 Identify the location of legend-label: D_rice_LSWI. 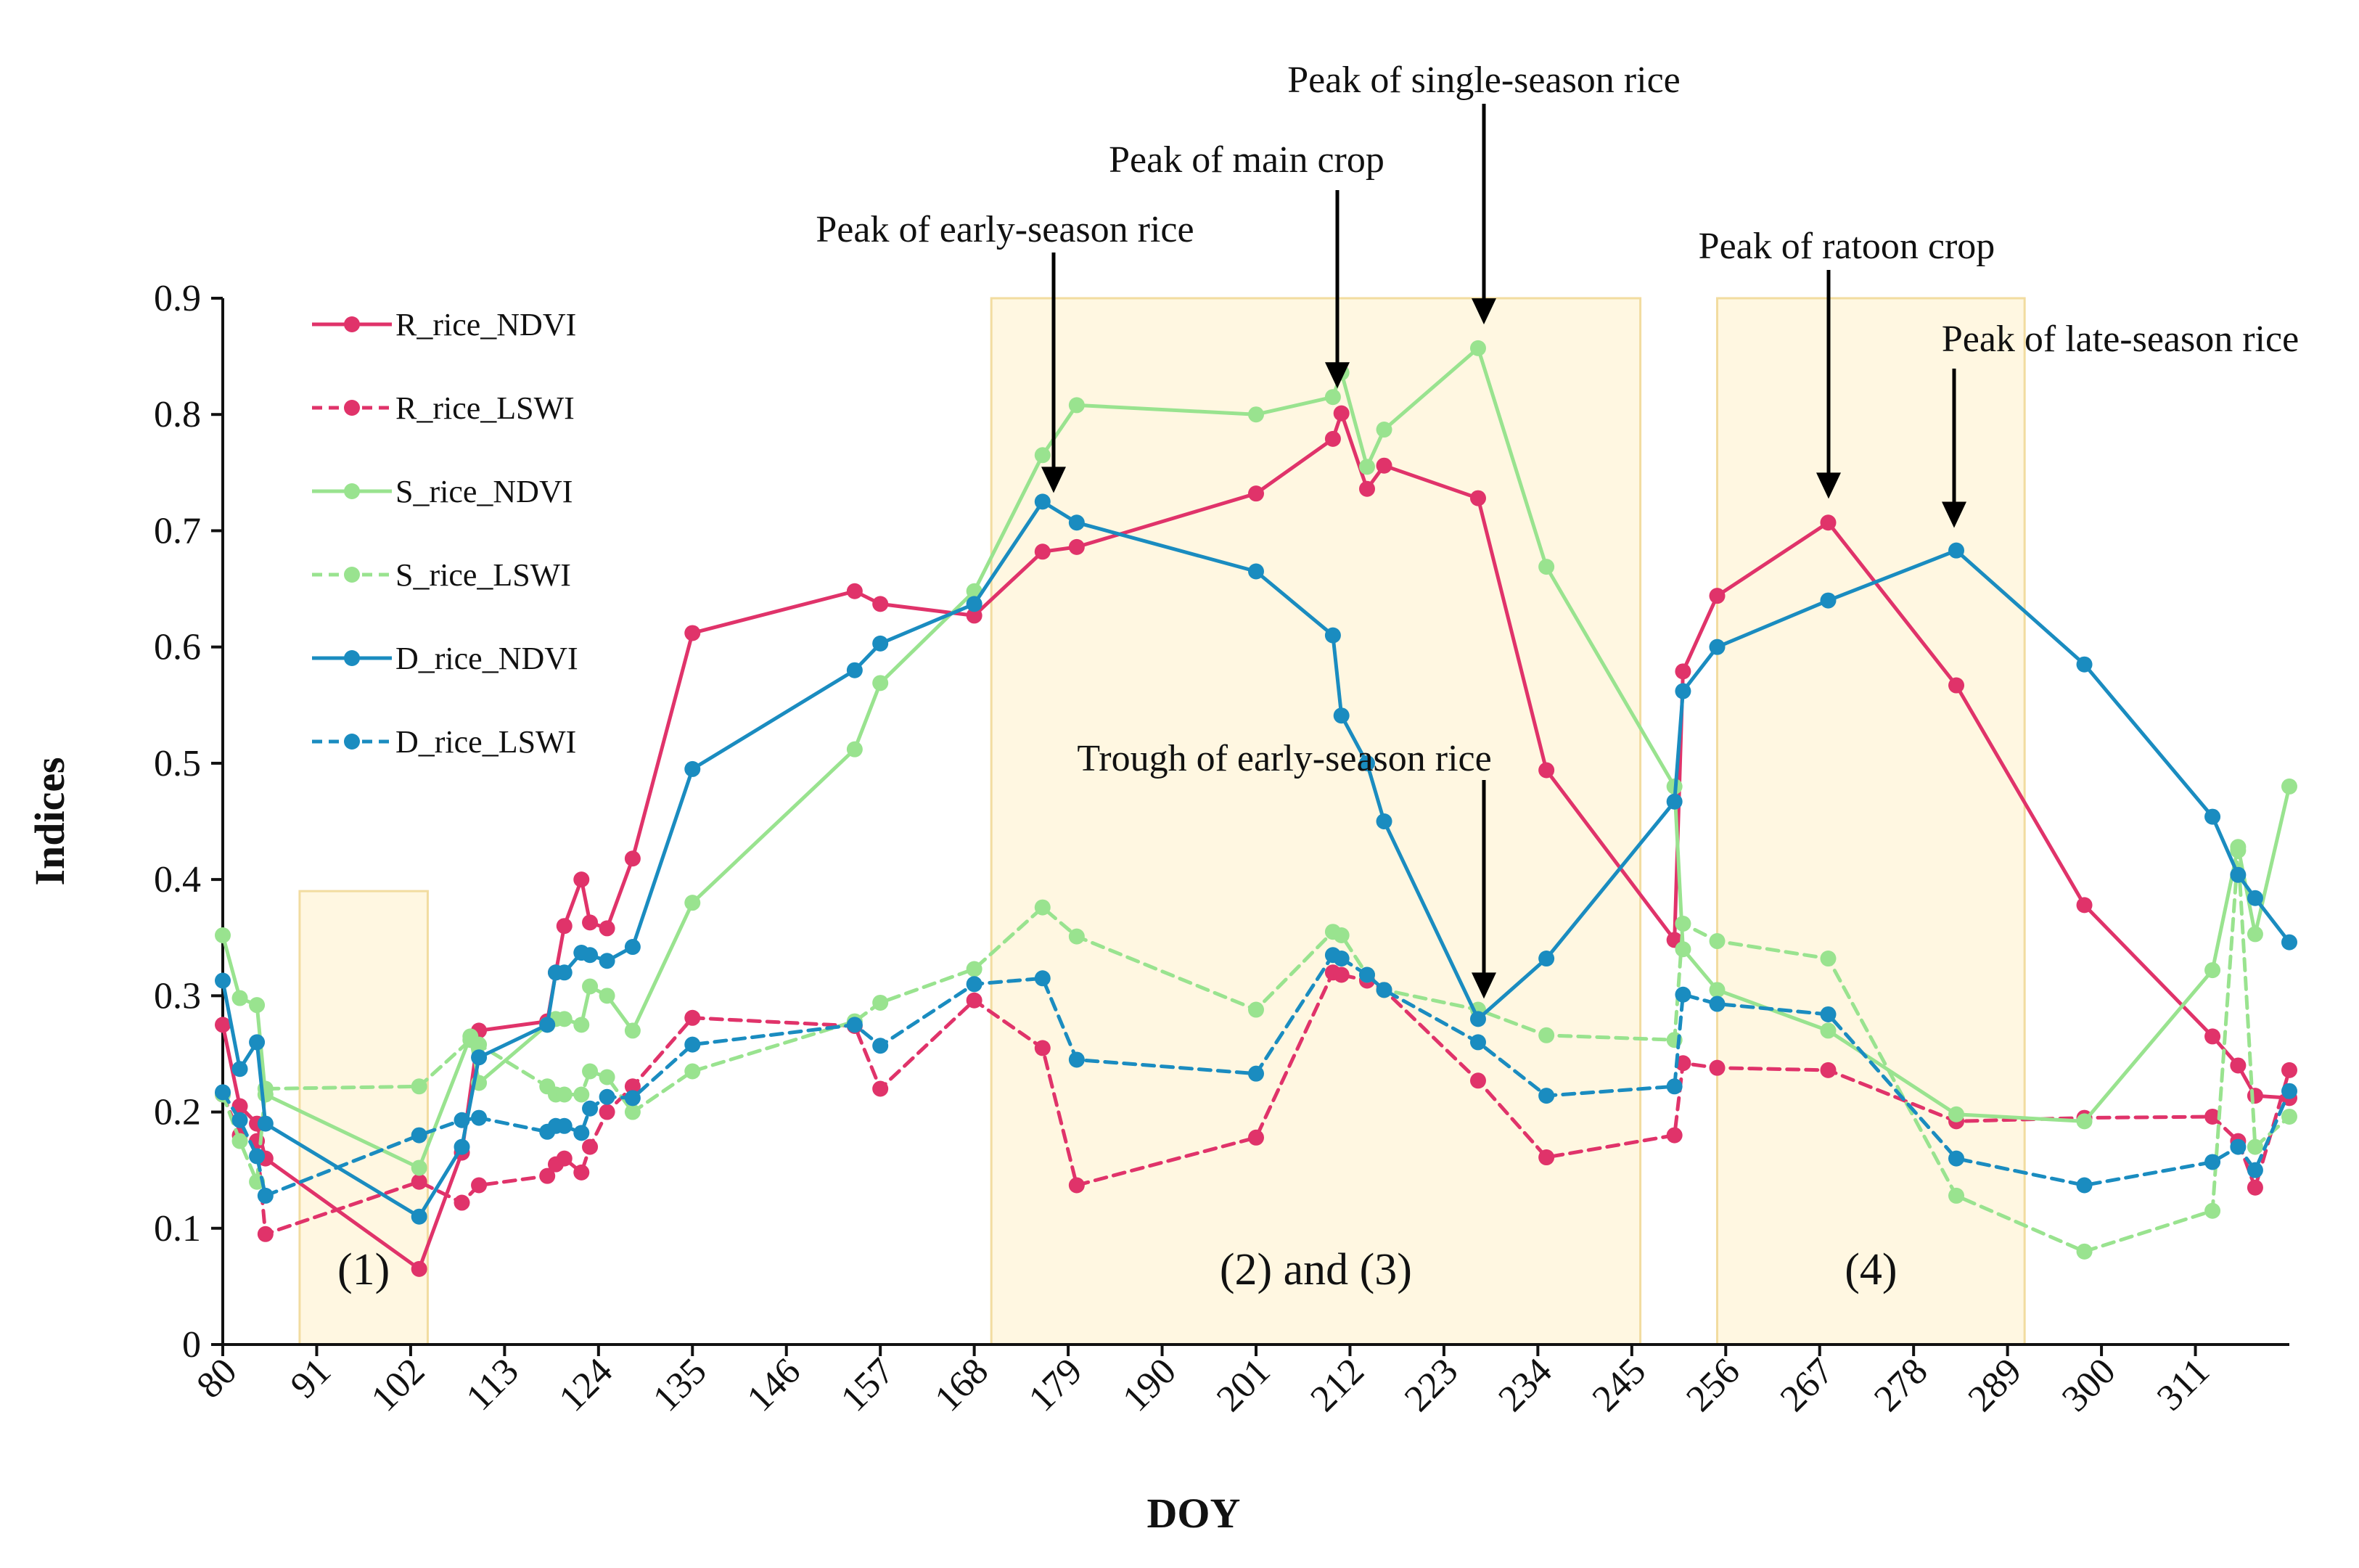
(485, 742).